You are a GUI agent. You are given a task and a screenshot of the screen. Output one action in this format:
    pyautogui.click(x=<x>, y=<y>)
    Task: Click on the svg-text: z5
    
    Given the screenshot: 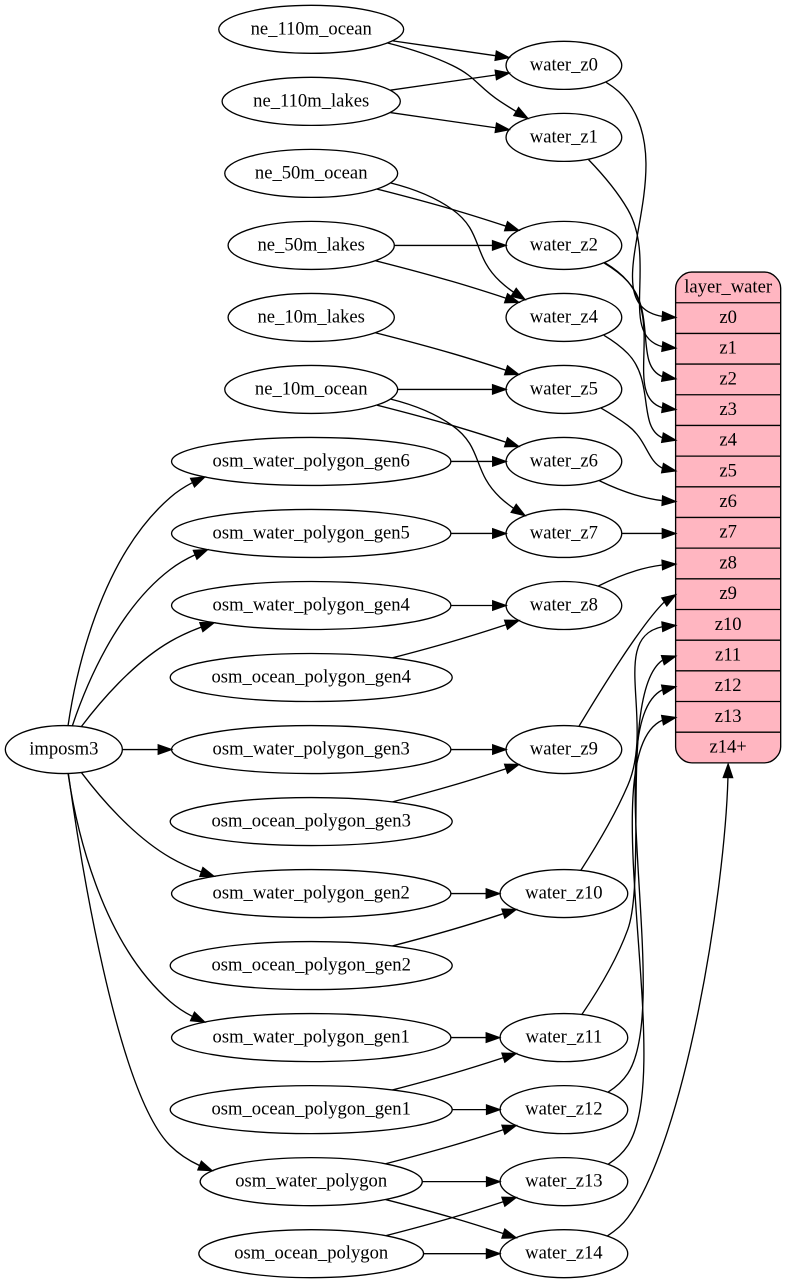 What is the action you would take?
    pyautogui.click(x=728, y=470)
    